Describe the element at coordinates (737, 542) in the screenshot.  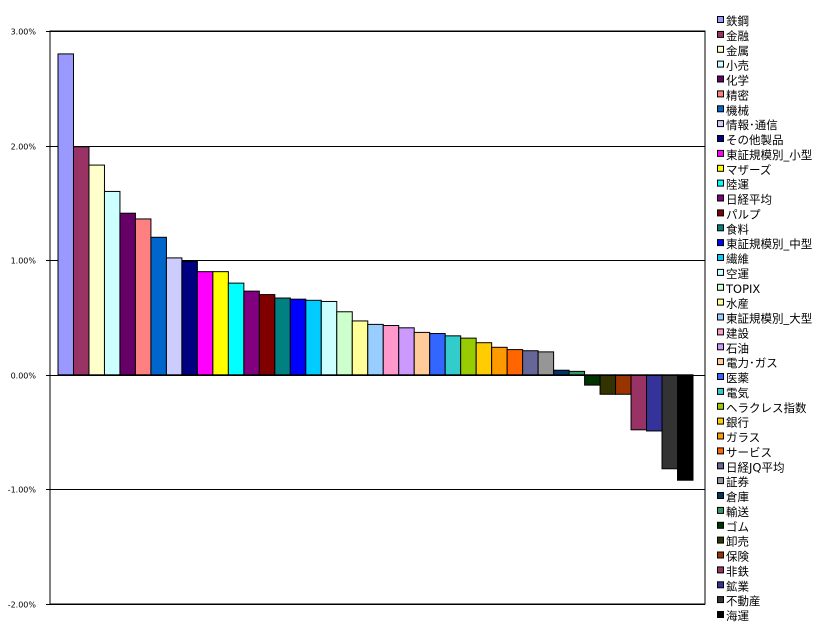
I see `legend-label: 卸売` at that location.